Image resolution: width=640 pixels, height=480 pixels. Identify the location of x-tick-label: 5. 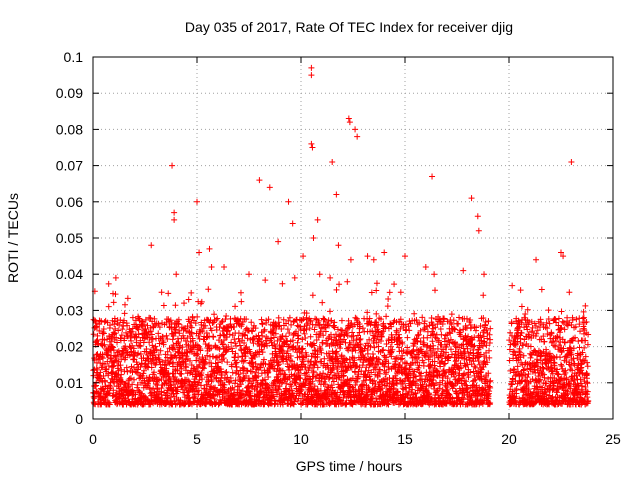
(197, 439).